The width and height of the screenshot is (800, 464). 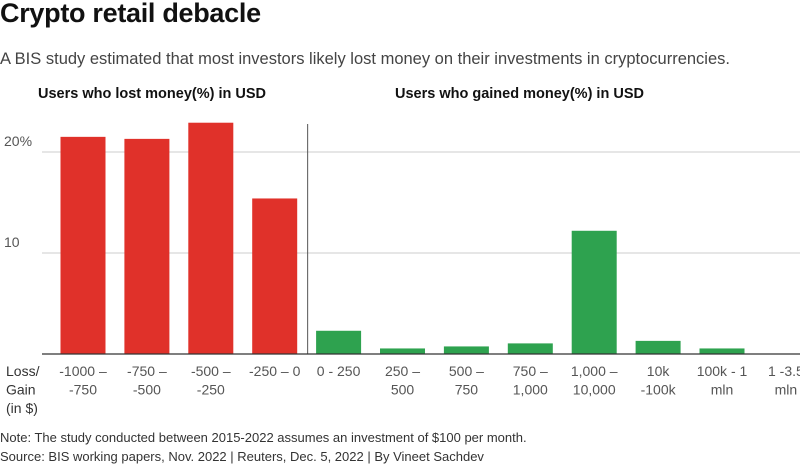 I want to click on x-tick-label: 500, so click(x=403, y=390).